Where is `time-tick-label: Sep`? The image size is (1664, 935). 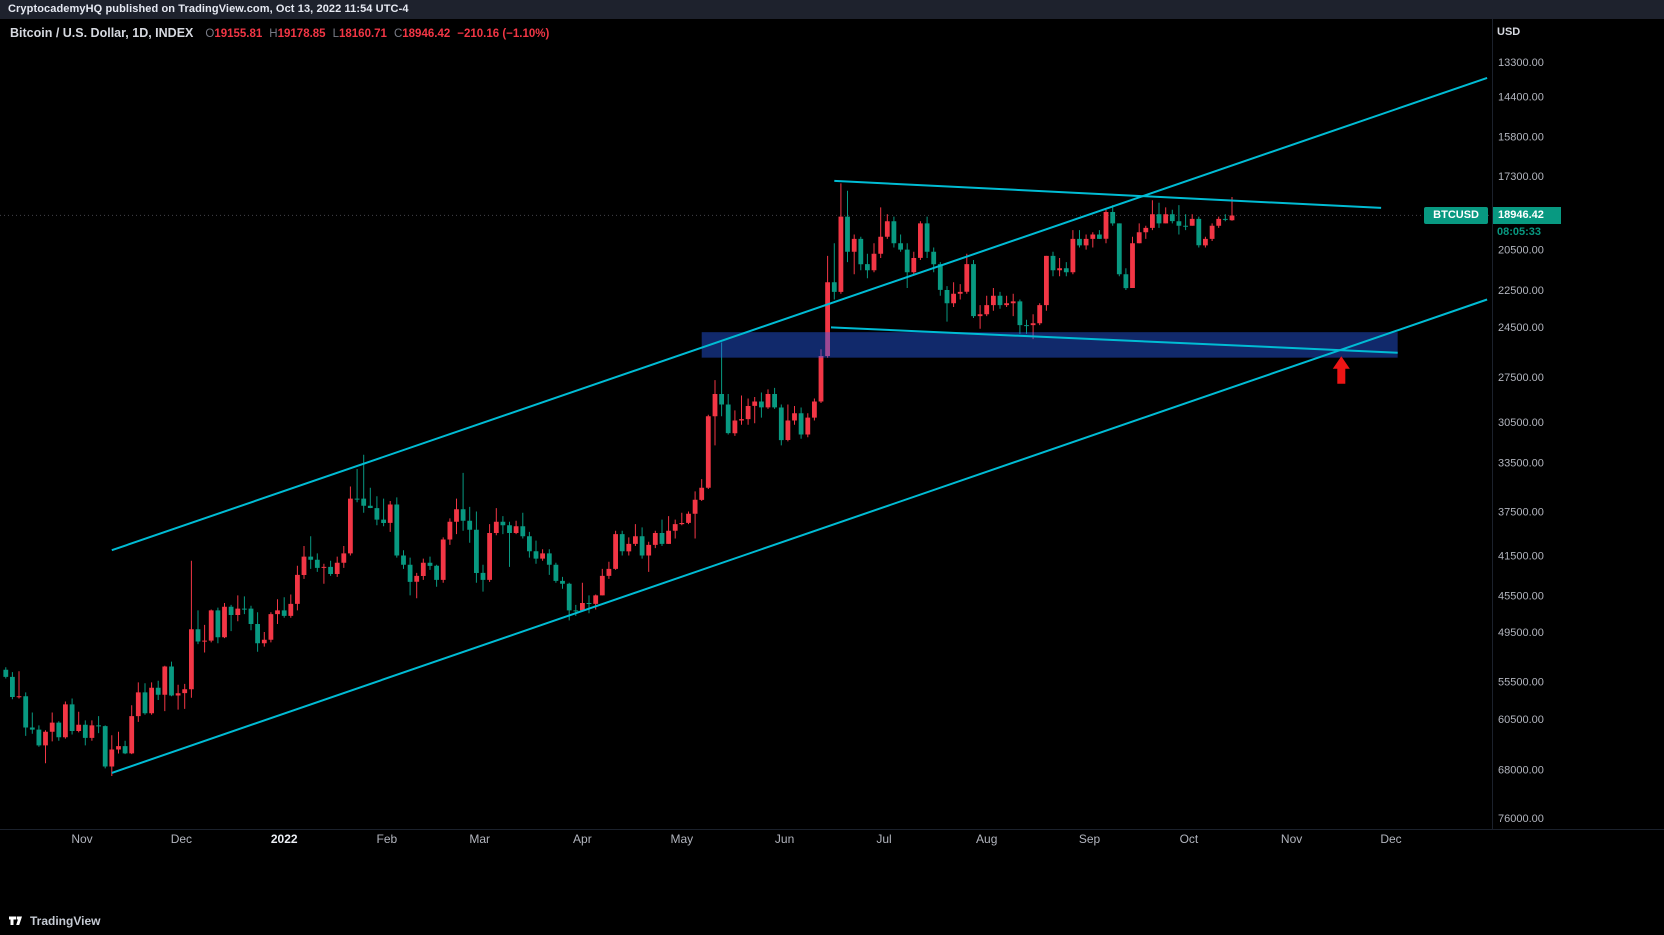 time-tick-label: Sep is located at coordinates (1090, 839).